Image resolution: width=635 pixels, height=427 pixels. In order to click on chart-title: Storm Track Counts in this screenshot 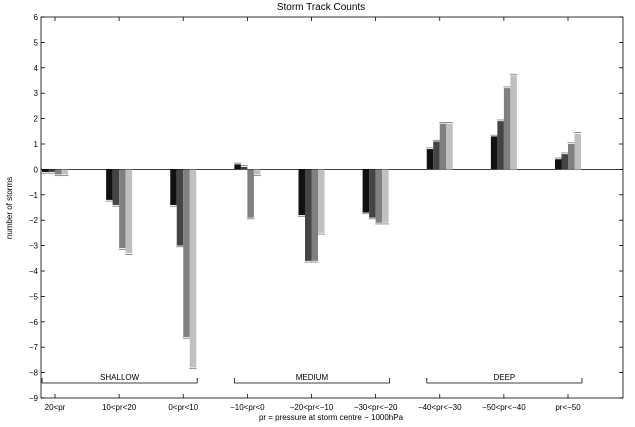, I will do `click(321, 7)`.